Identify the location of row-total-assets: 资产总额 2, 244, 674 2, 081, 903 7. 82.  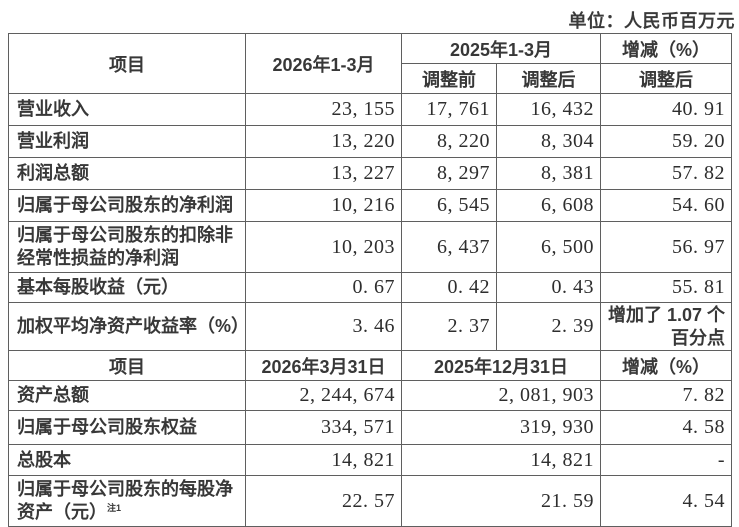
(370, 395).